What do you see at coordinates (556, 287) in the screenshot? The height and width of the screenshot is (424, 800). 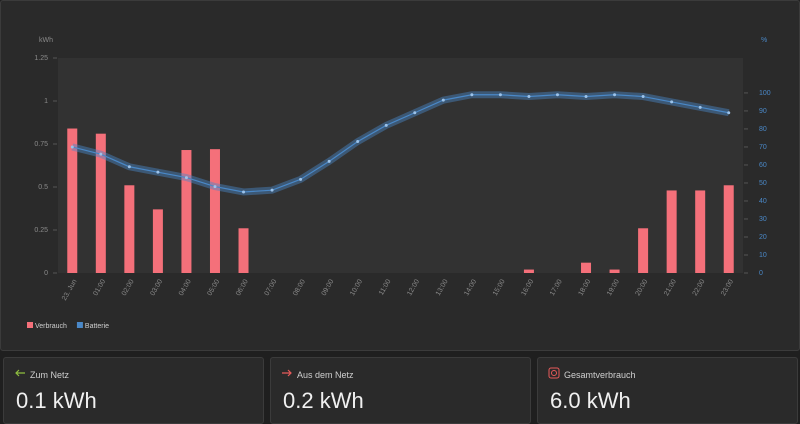 I see `x-tick-label: 17:00` at bounding box center [556, 287].